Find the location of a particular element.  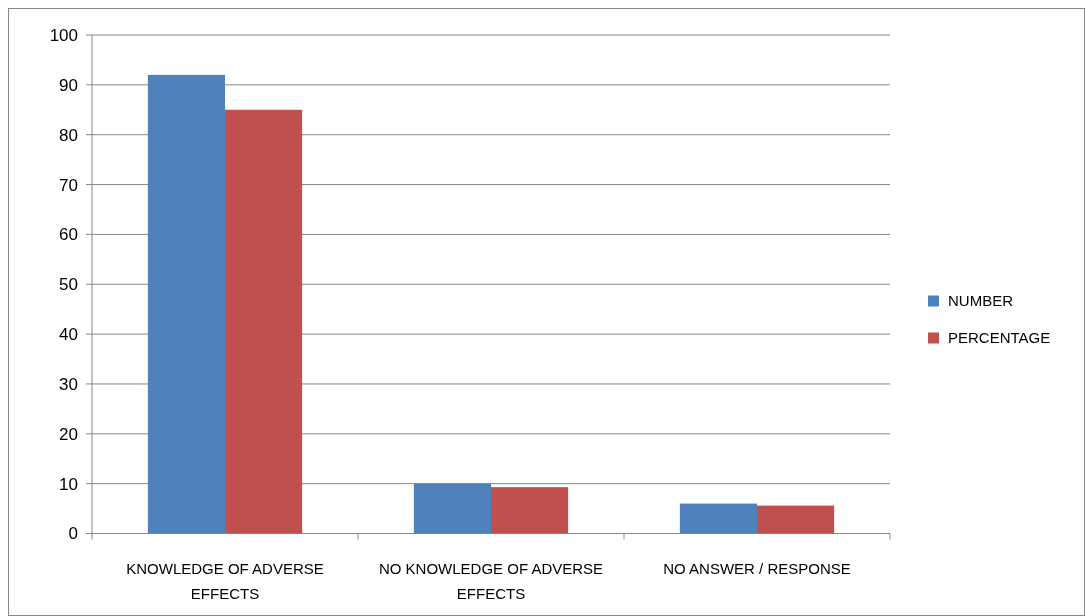

x-tick-label: KNOWLEDGE OF ADVERSE EFFECTS is located at coordinates (225, 580).